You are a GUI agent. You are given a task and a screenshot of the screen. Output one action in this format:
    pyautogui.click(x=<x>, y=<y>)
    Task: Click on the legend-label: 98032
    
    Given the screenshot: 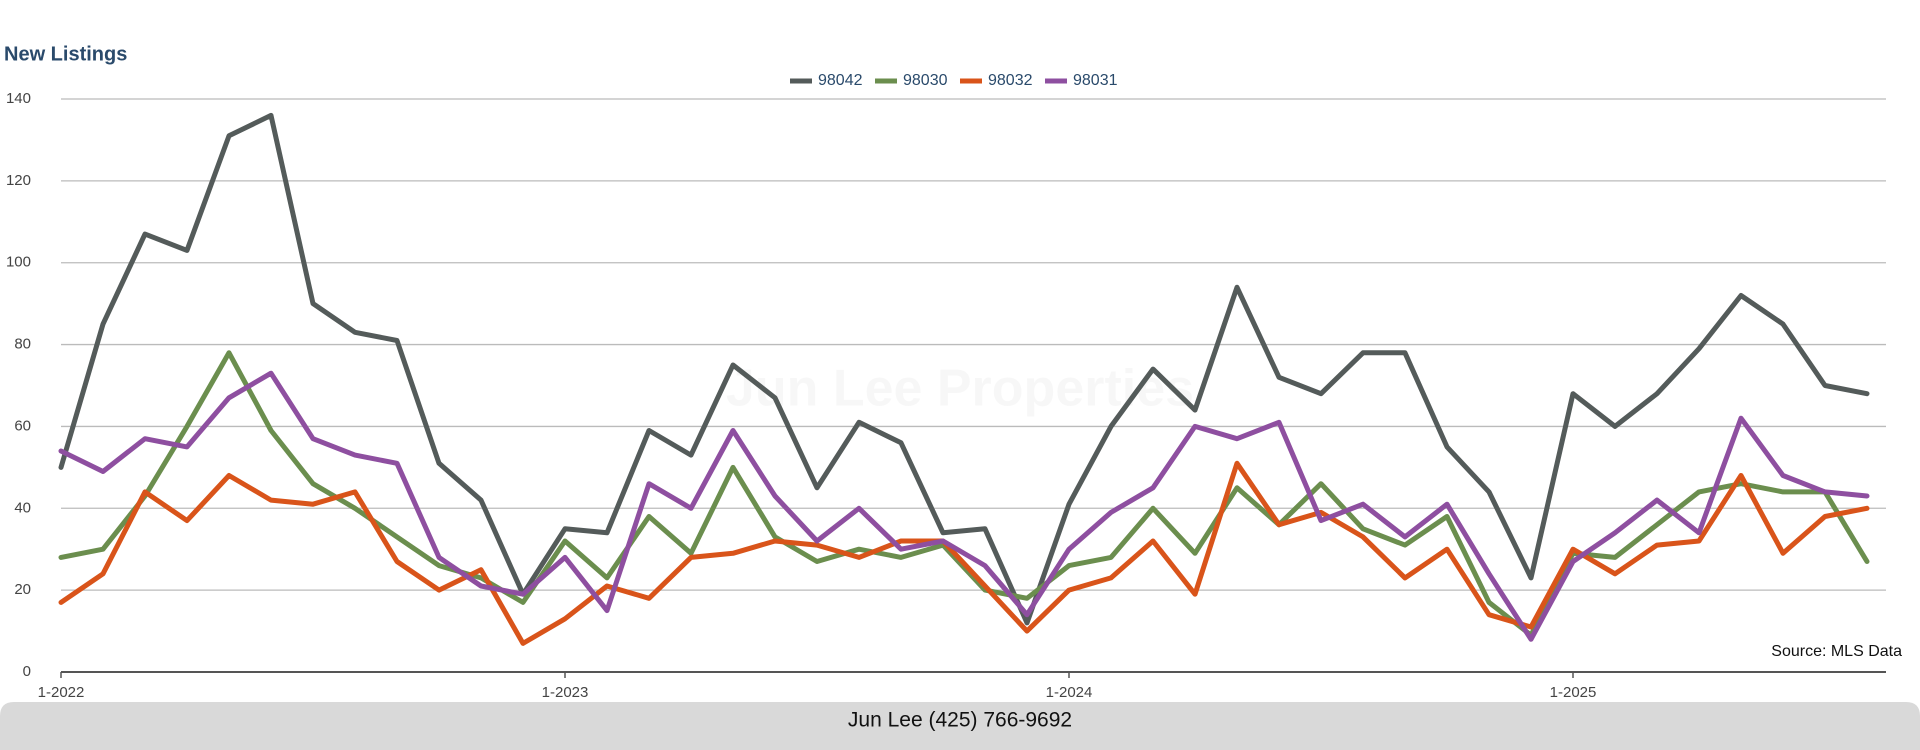 What is the action you would take?
    pyautogui.click(x=1010, y=80)
    